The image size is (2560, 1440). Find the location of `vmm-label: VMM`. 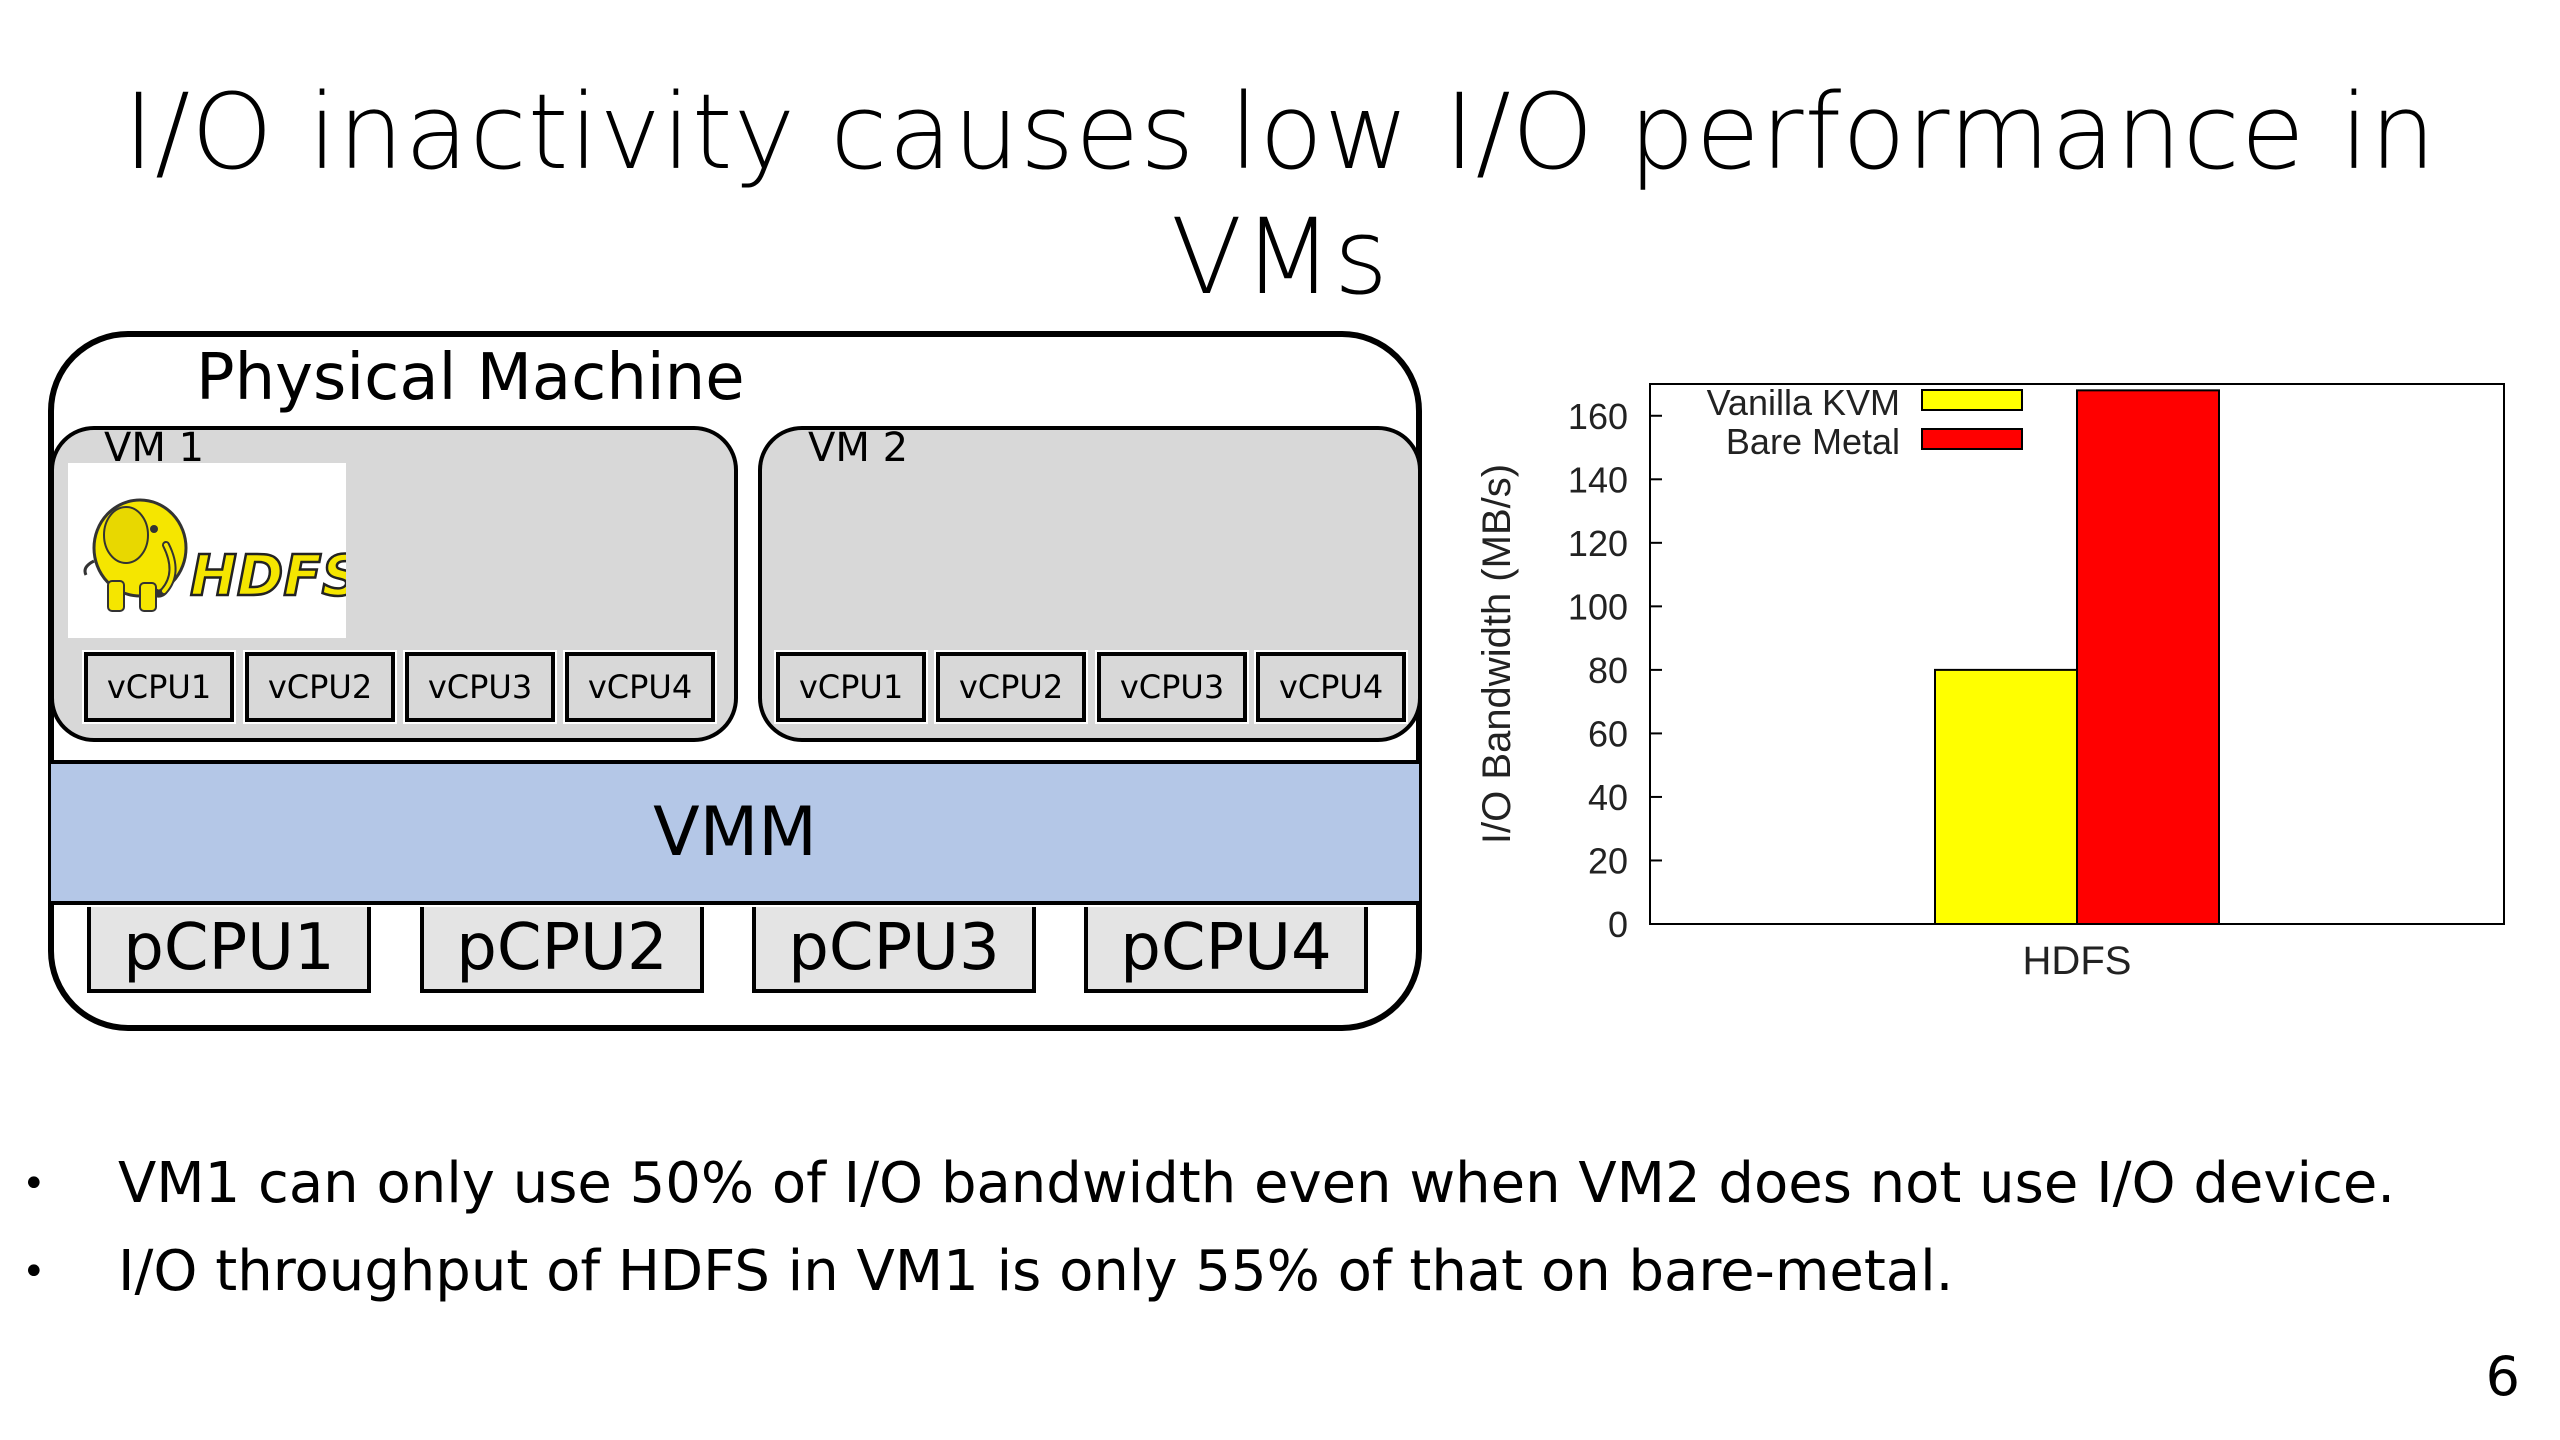

vmm-label: VMM is located at coordinates (735, 832).